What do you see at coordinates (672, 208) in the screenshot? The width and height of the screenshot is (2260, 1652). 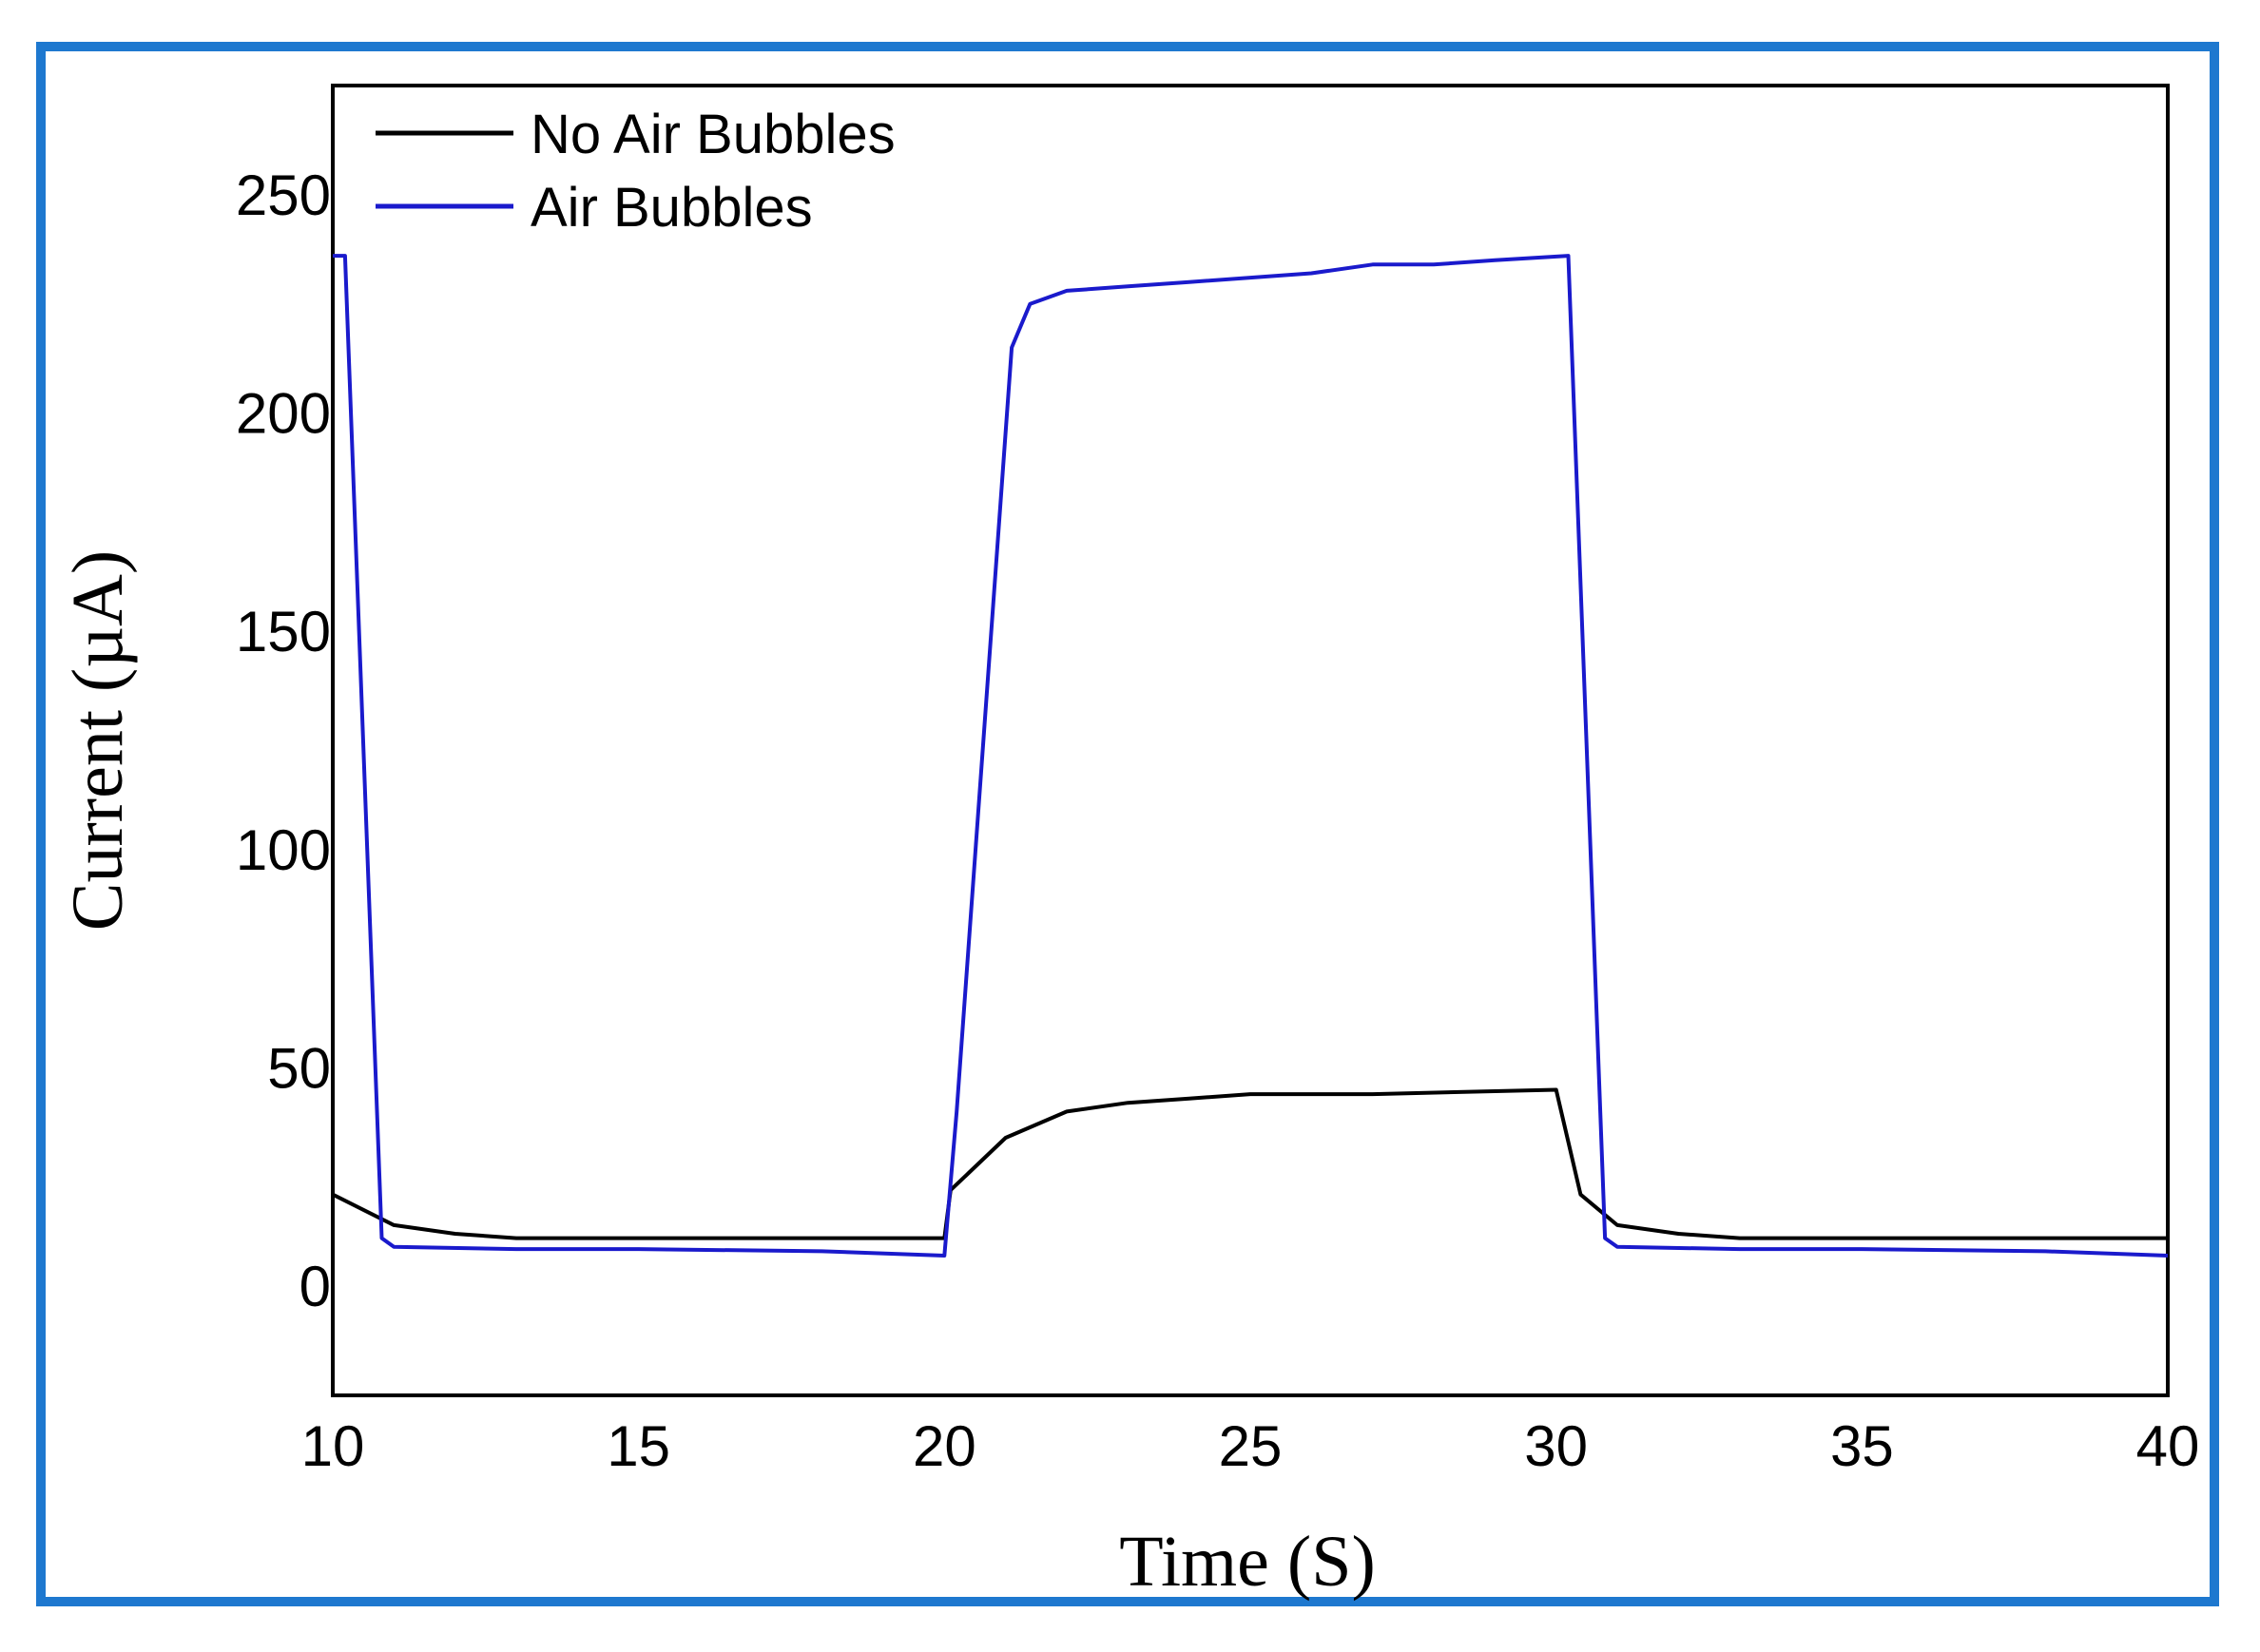 I see `legend-label-air-bubbles: Air Bubbles` at bounding box center [672, 208].